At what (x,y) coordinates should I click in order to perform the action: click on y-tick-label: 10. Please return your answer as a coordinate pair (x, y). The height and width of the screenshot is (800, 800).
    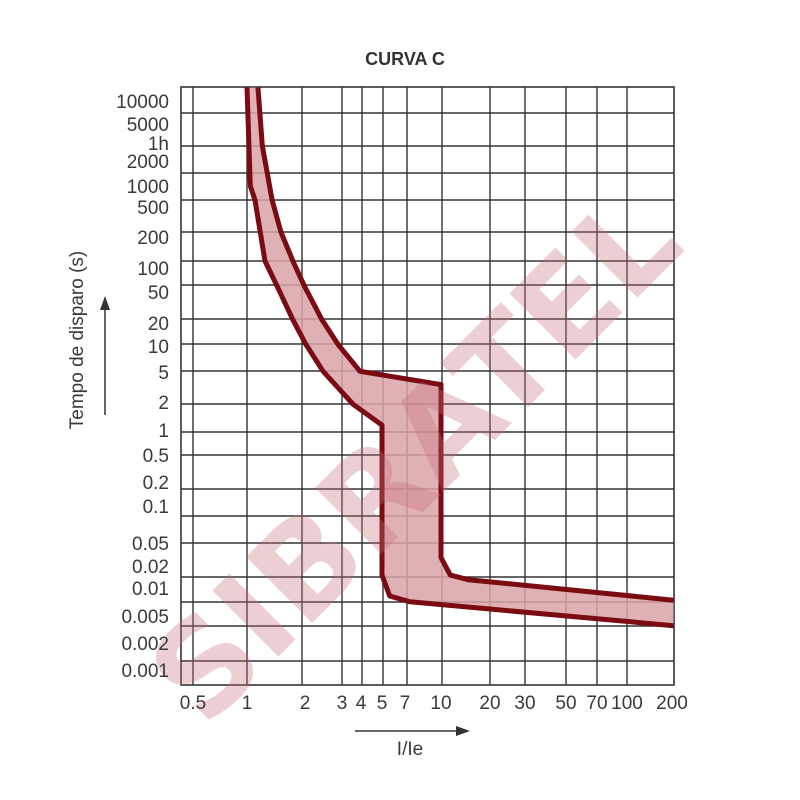
    Looking at the image, I should click on (158, 347).